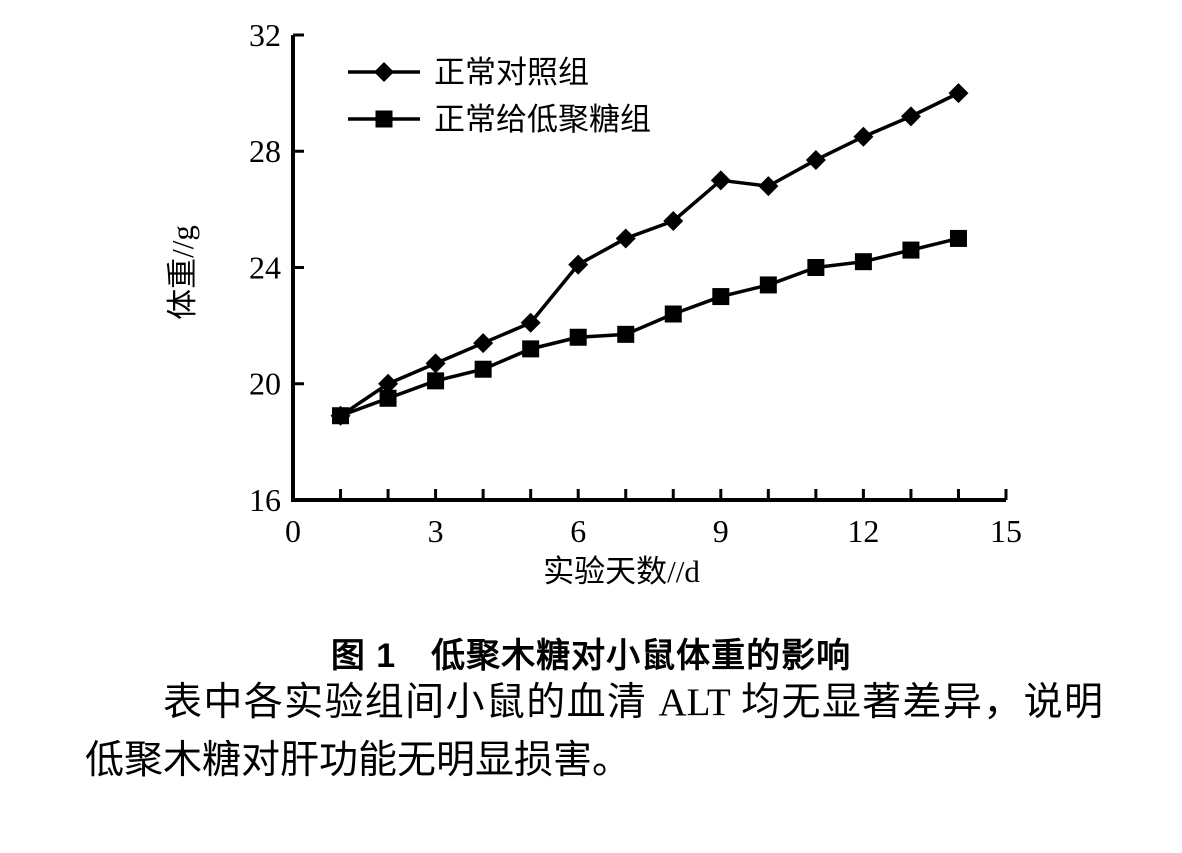  Describe the element at coordinates (511, 72) in the screenshot. I see `legend-entry-label-0: 正常对照组` at that location.